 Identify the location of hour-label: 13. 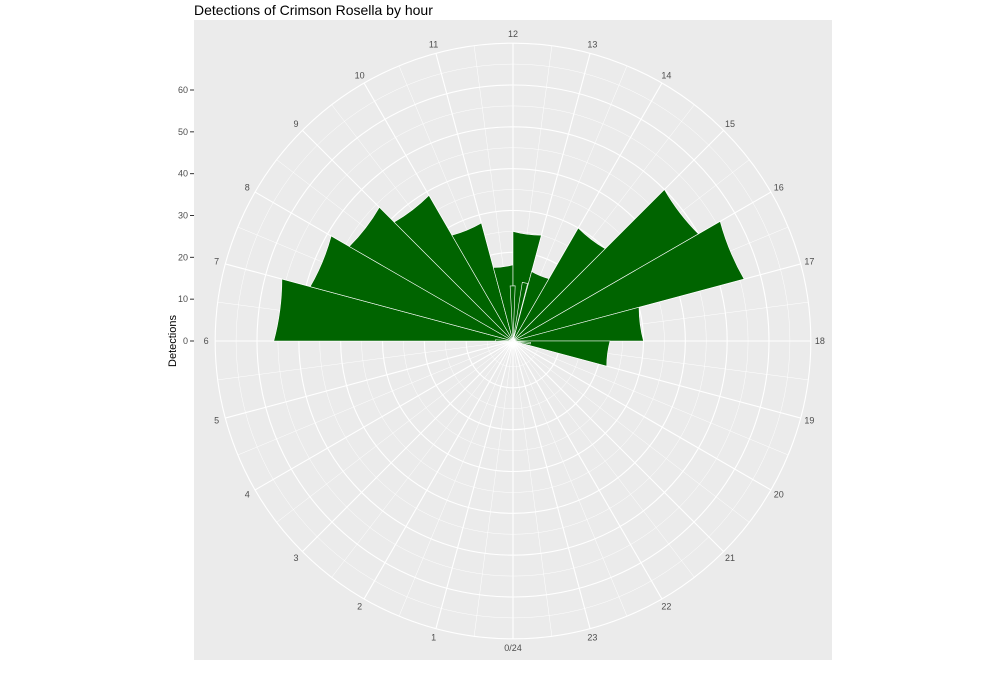
(592, 45).